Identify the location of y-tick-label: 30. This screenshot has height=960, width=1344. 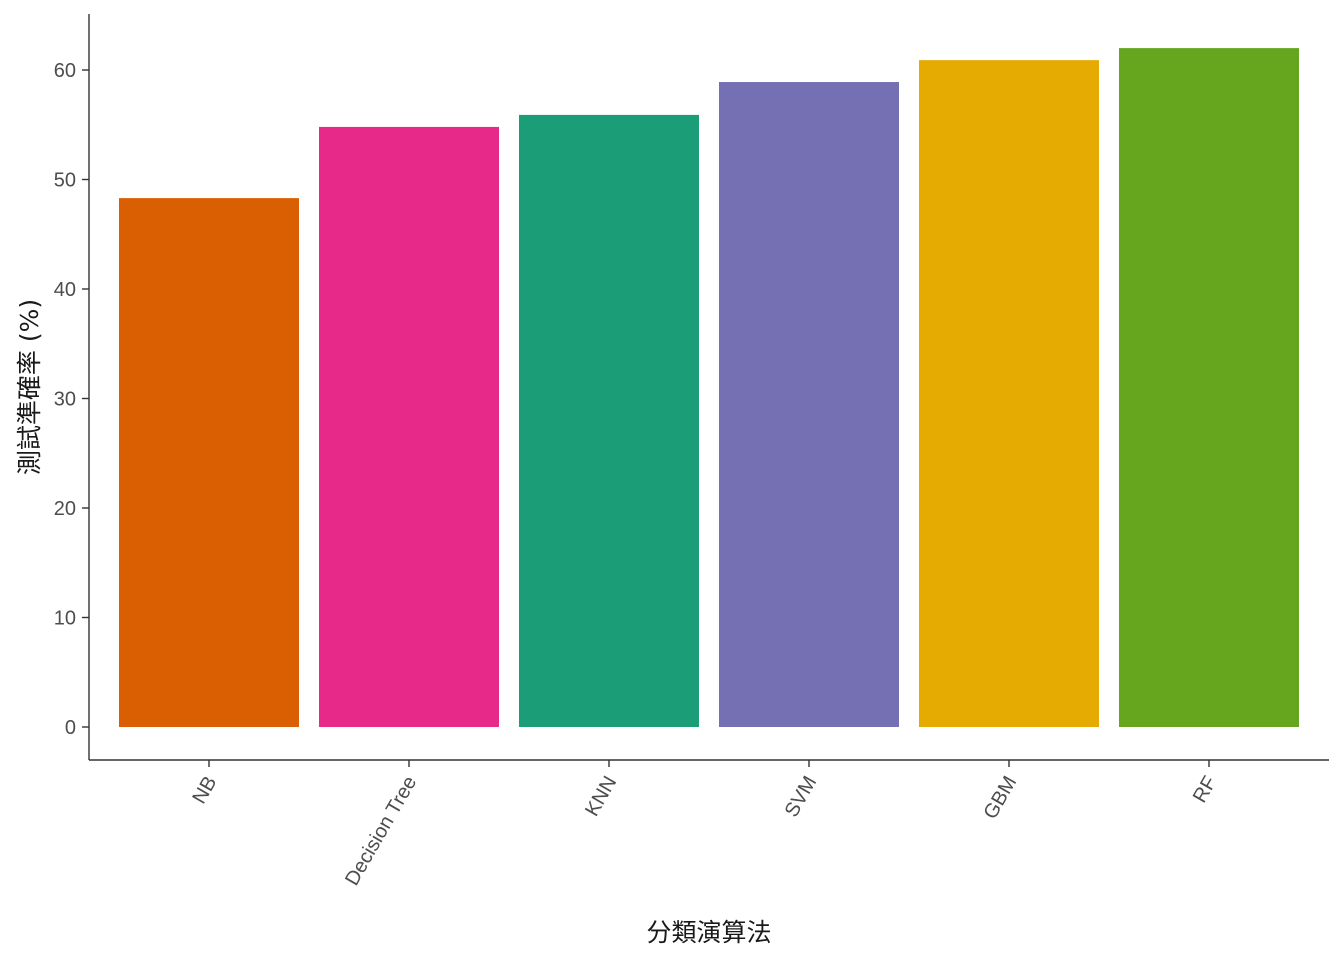
(65, 400).